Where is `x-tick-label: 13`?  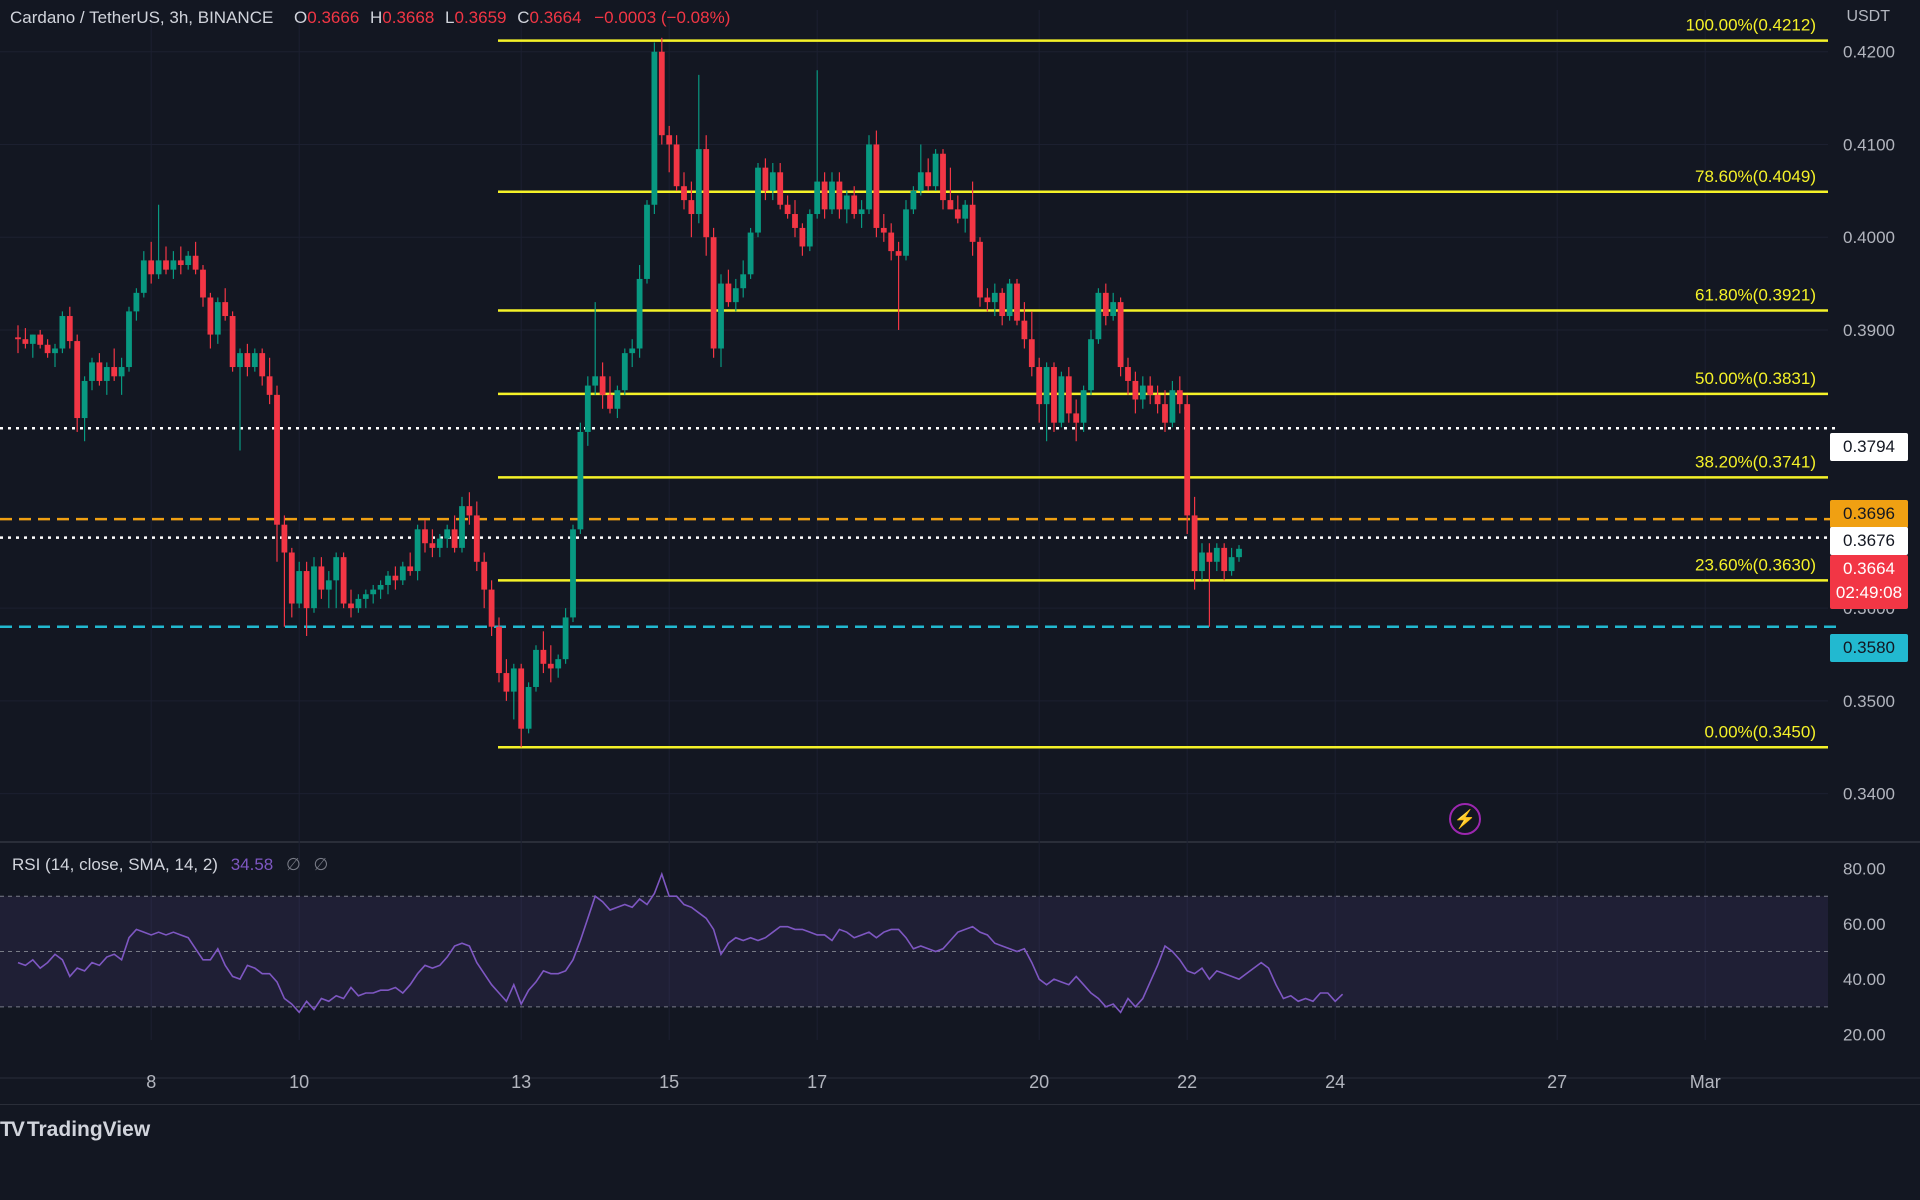 x-tick-label: 13 is located at coordinates (521, 1082).